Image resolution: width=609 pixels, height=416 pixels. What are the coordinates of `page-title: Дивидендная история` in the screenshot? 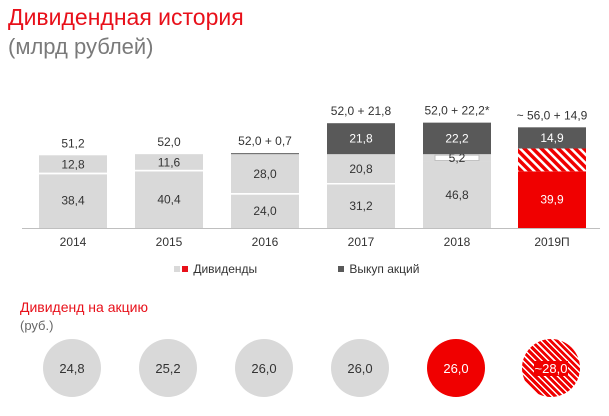 It's located at (126, 17).